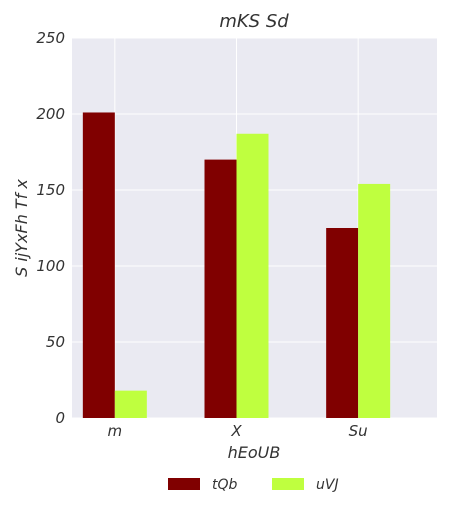  I want to click on chart-title: mKS Sd, so click(254, 21).